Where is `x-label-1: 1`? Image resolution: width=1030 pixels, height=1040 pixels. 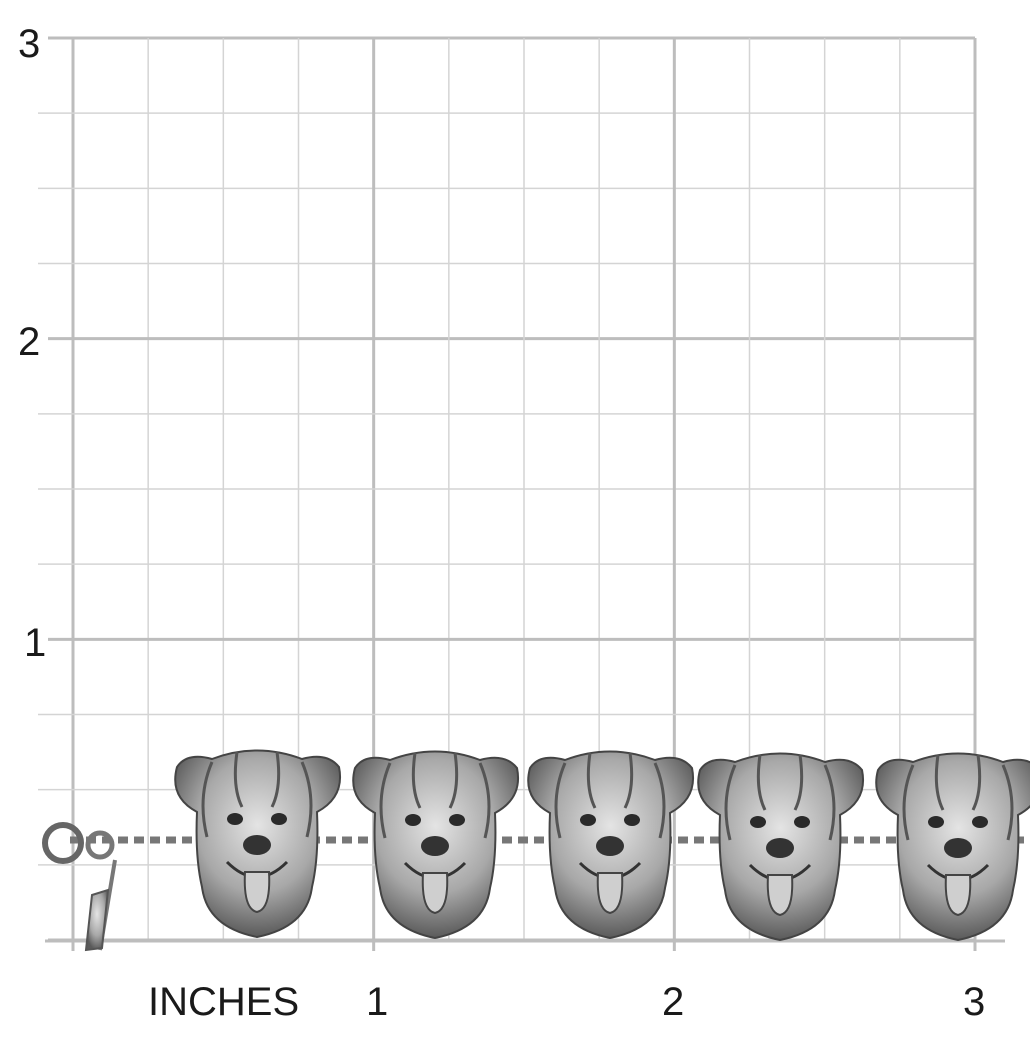
x-label-1: 1 is located at coordinates (377, 1002).